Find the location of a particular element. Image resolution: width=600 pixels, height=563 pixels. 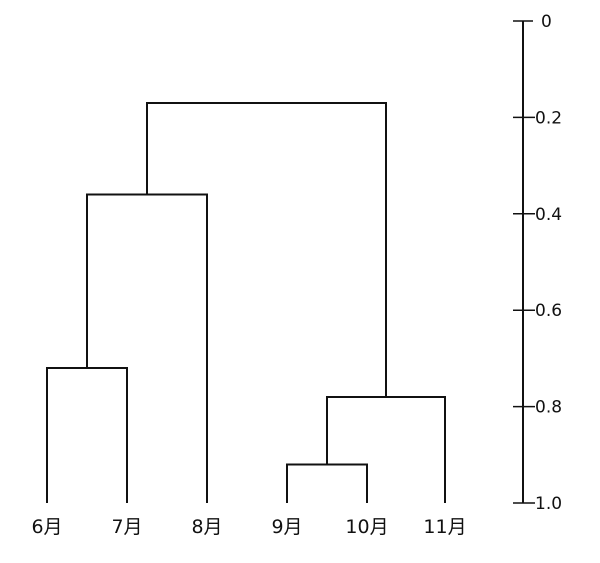

leaf-label: 6月 is located at coordinates (46, 527).